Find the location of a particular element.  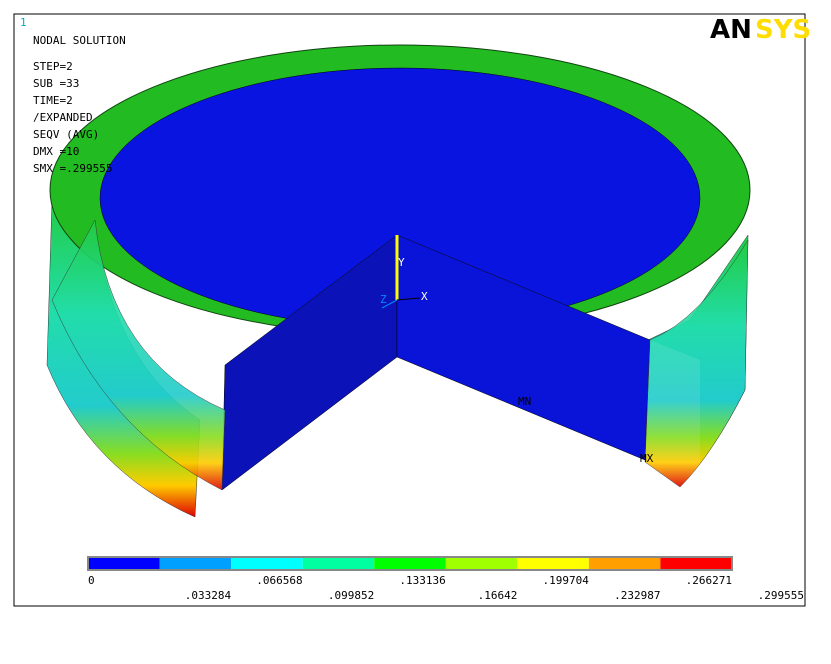

info-line: /EXPANDED is located at coordinates (63, 117).